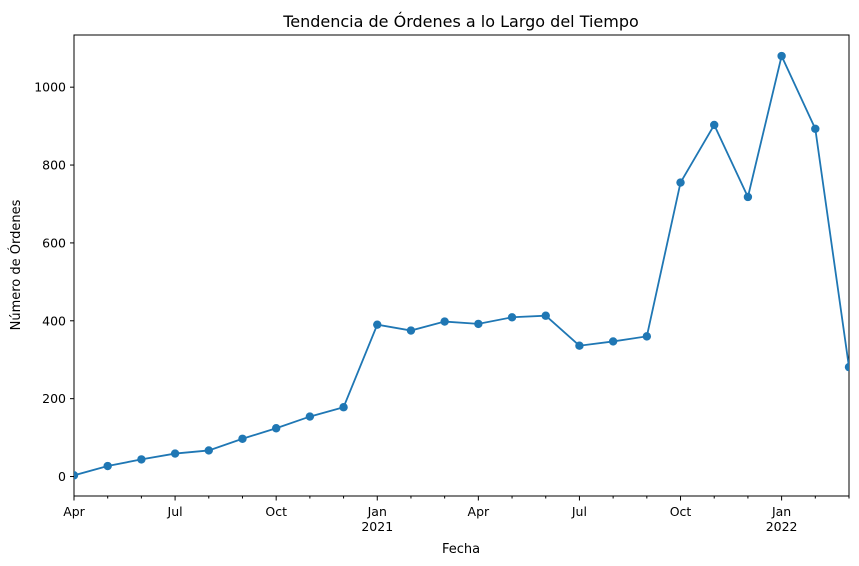 This screenshot has width=859, height=566. What do you see at coordinates (54, 320) in the screenshot?
I see `y-tick-label: 400` at bounding box center [54, 320].